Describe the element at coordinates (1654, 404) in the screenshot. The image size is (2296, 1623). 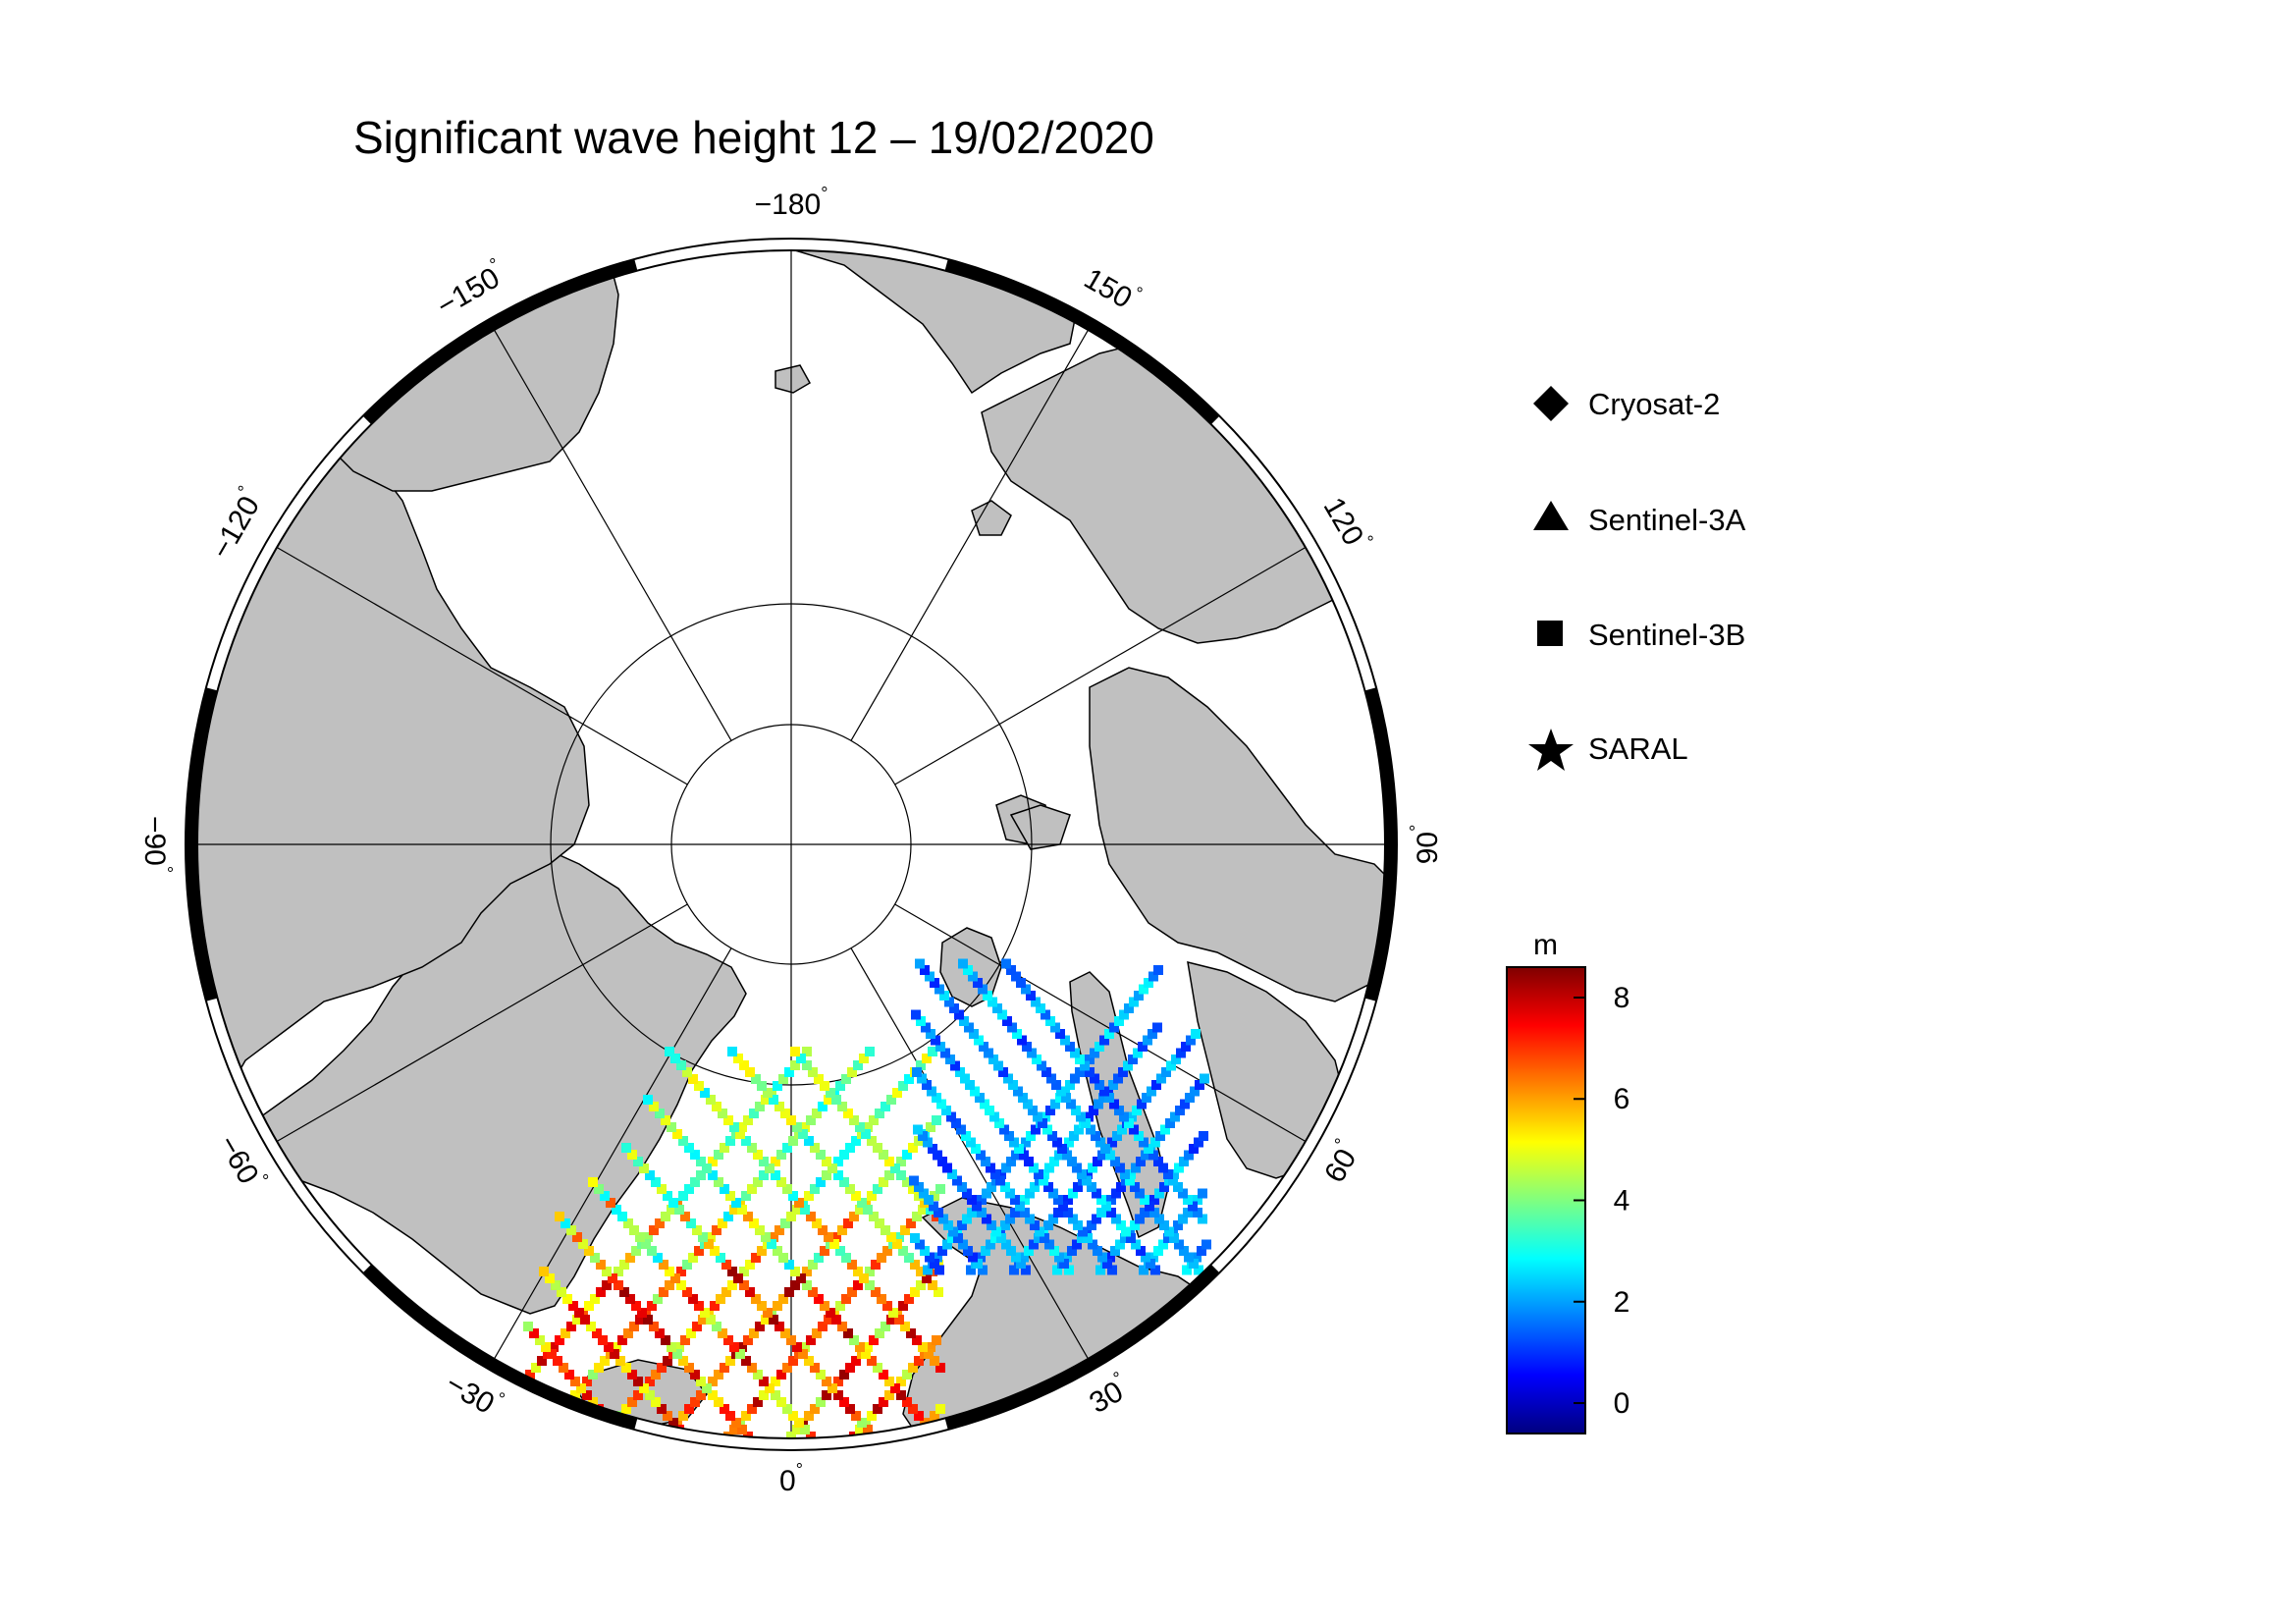
I see `legend-cryosat-label: Cryosat-2` at that location.